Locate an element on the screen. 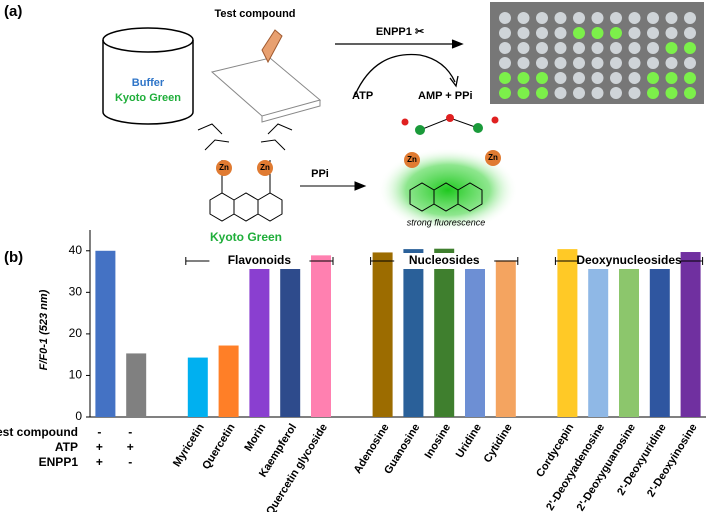  ppi-arrow is located at coordinates (333, 186).